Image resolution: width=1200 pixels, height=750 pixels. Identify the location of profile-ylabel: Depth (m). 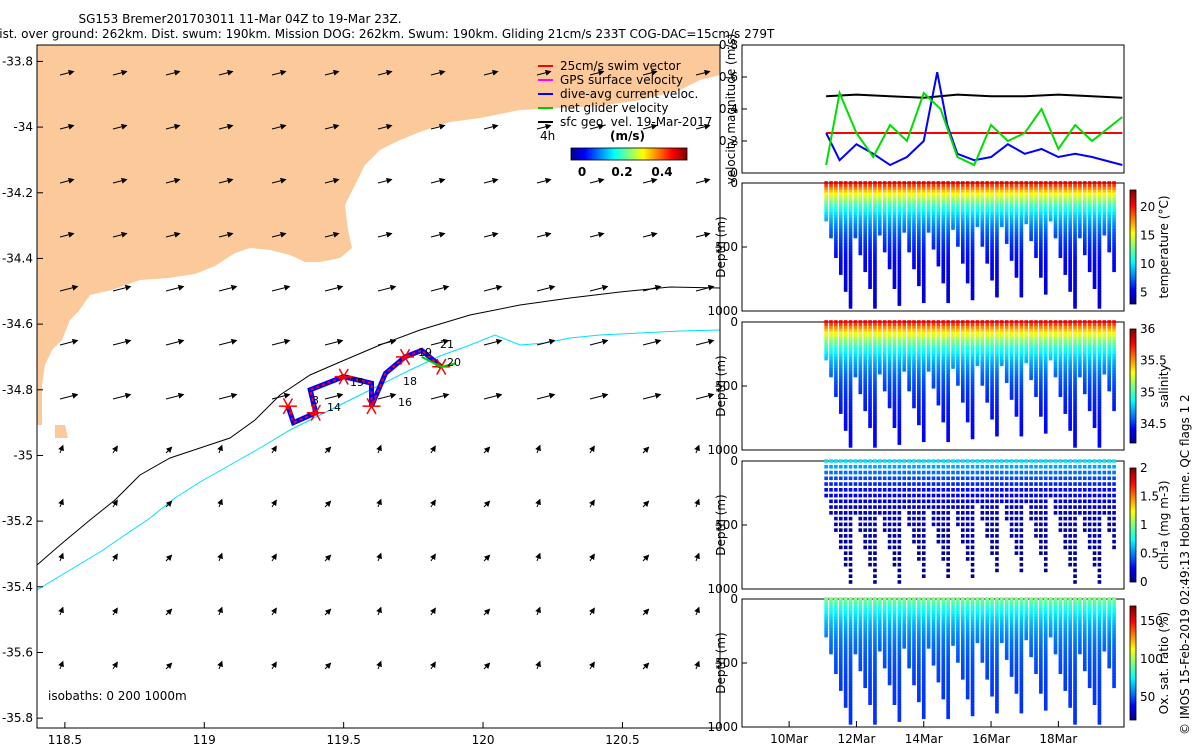
(721, 246).